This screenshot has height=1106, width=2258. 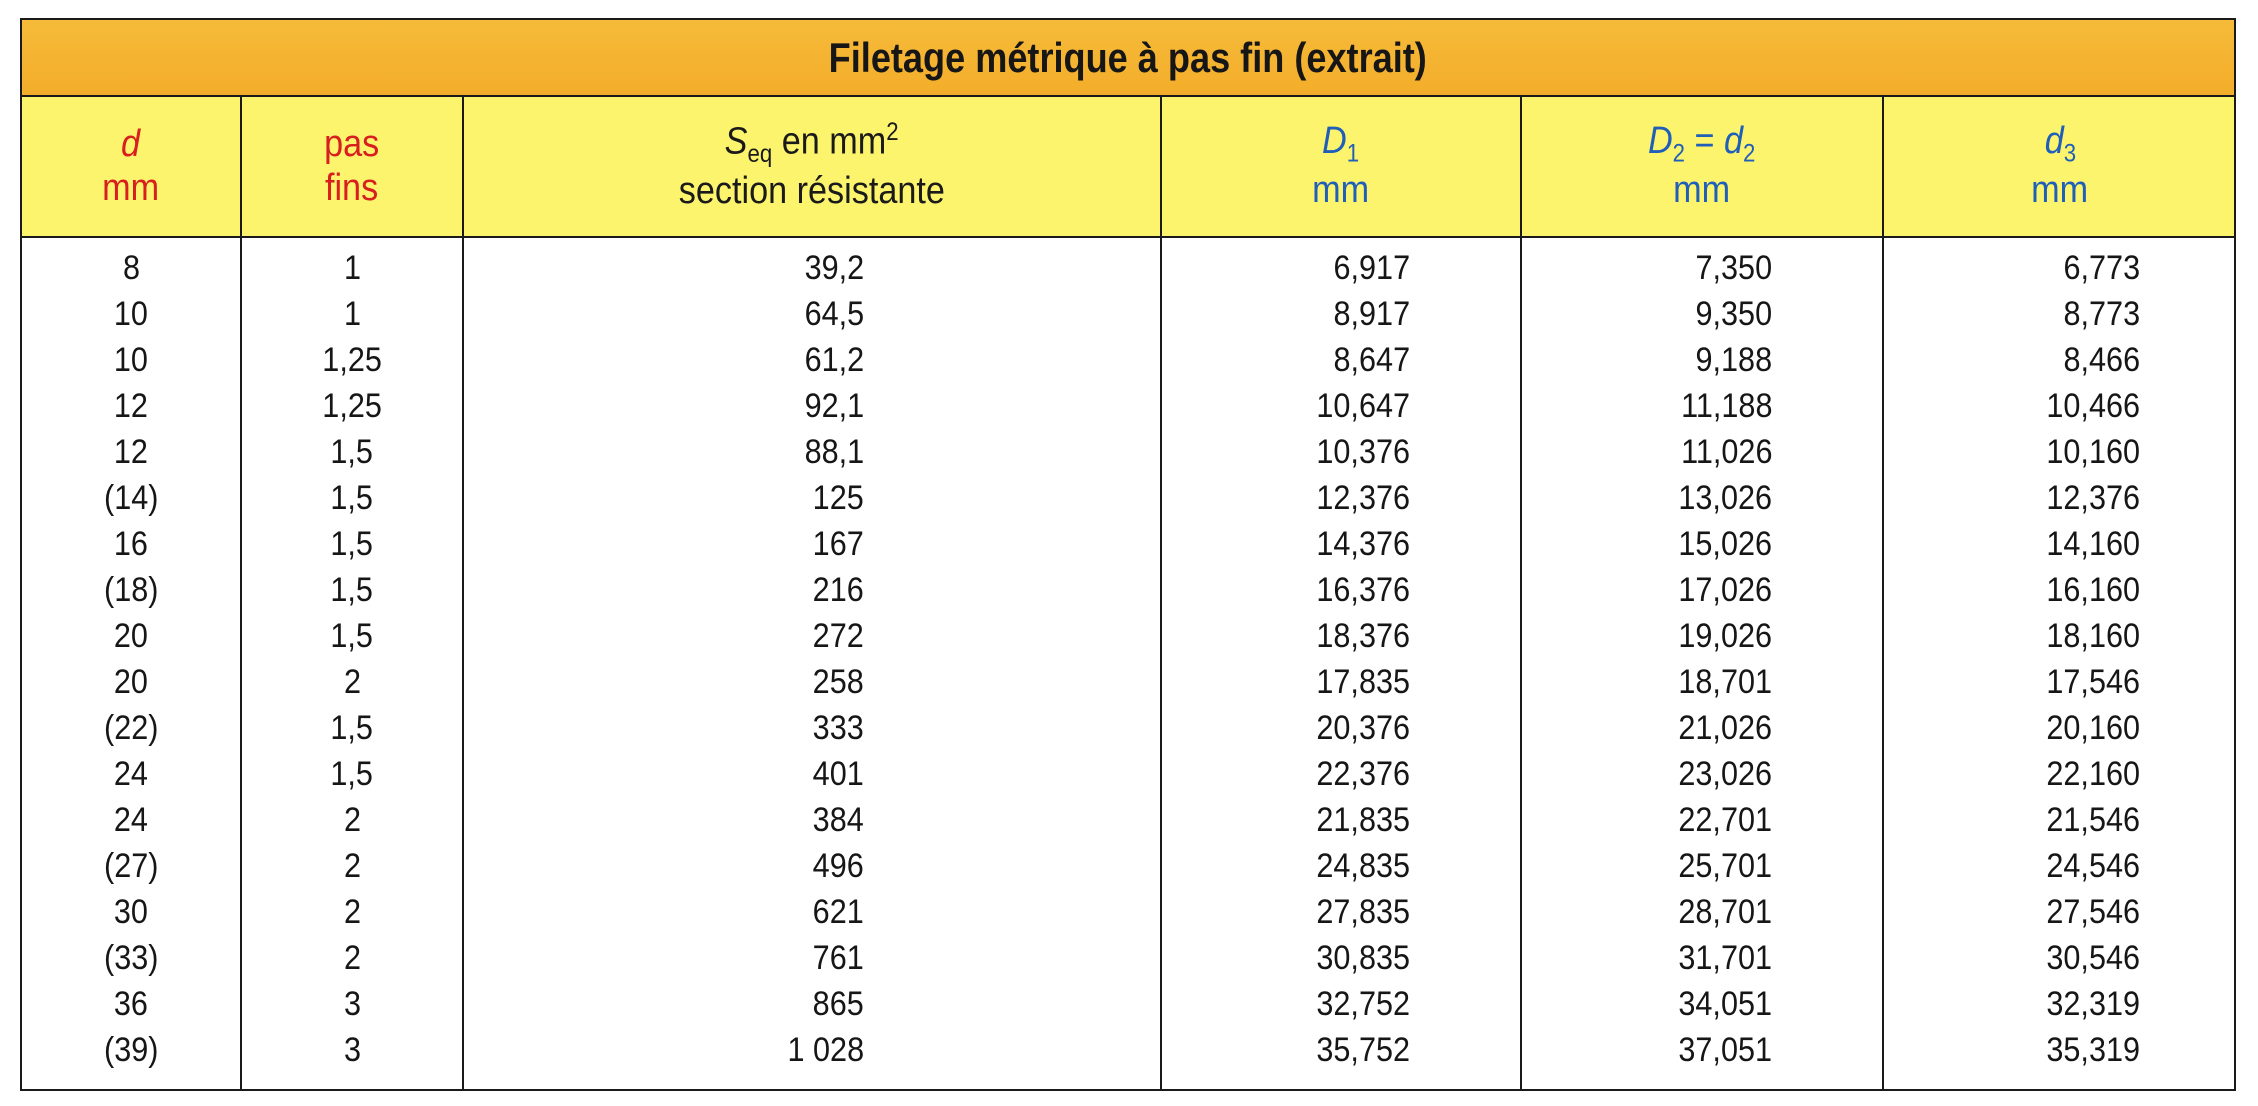 I want to click on cell-d3-value: 35,319, so click(x=2093, y=1050).